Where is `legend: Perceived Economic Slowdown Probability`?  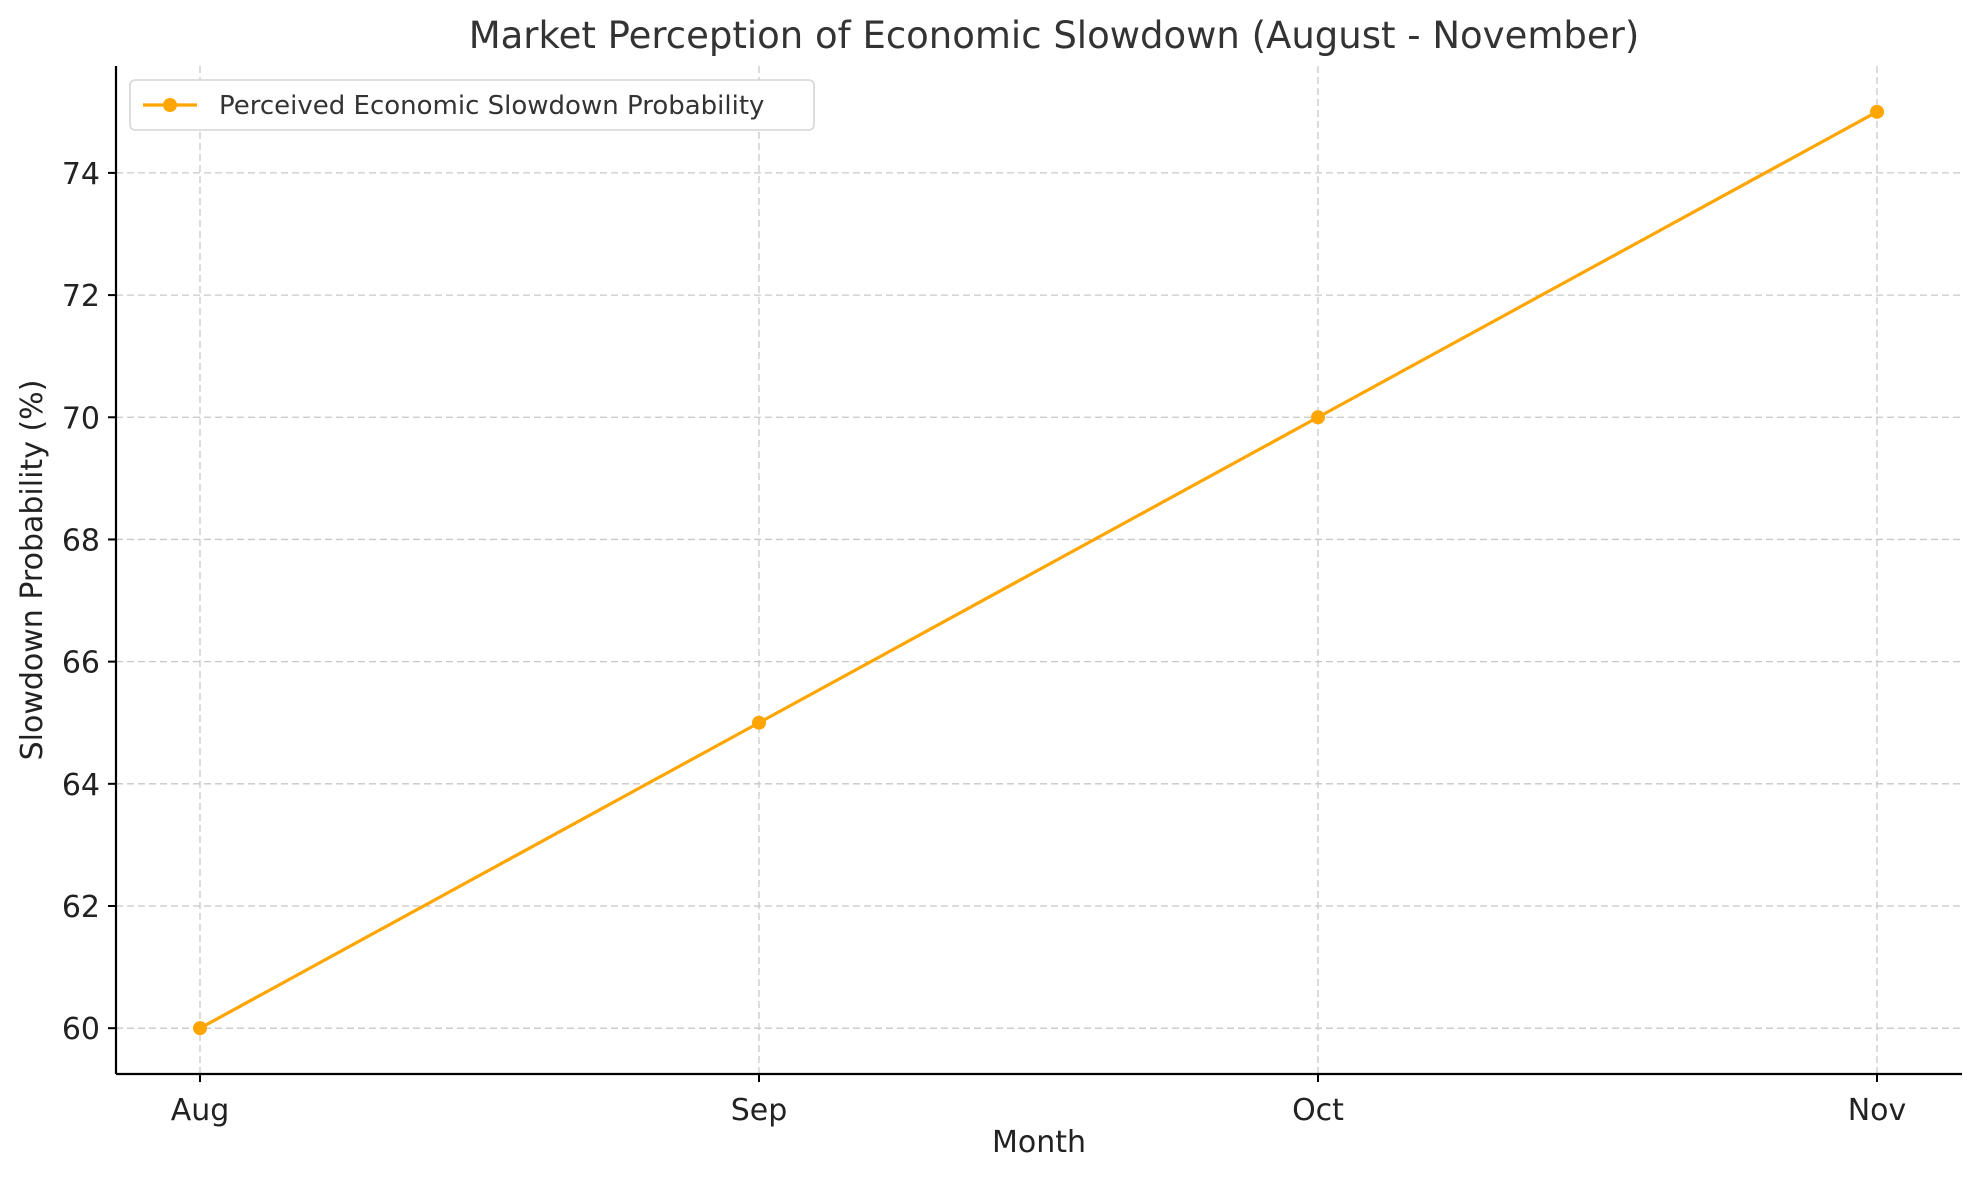
legend: Perceived Economic Slowdown Probability is located at coordinates (472, 105).